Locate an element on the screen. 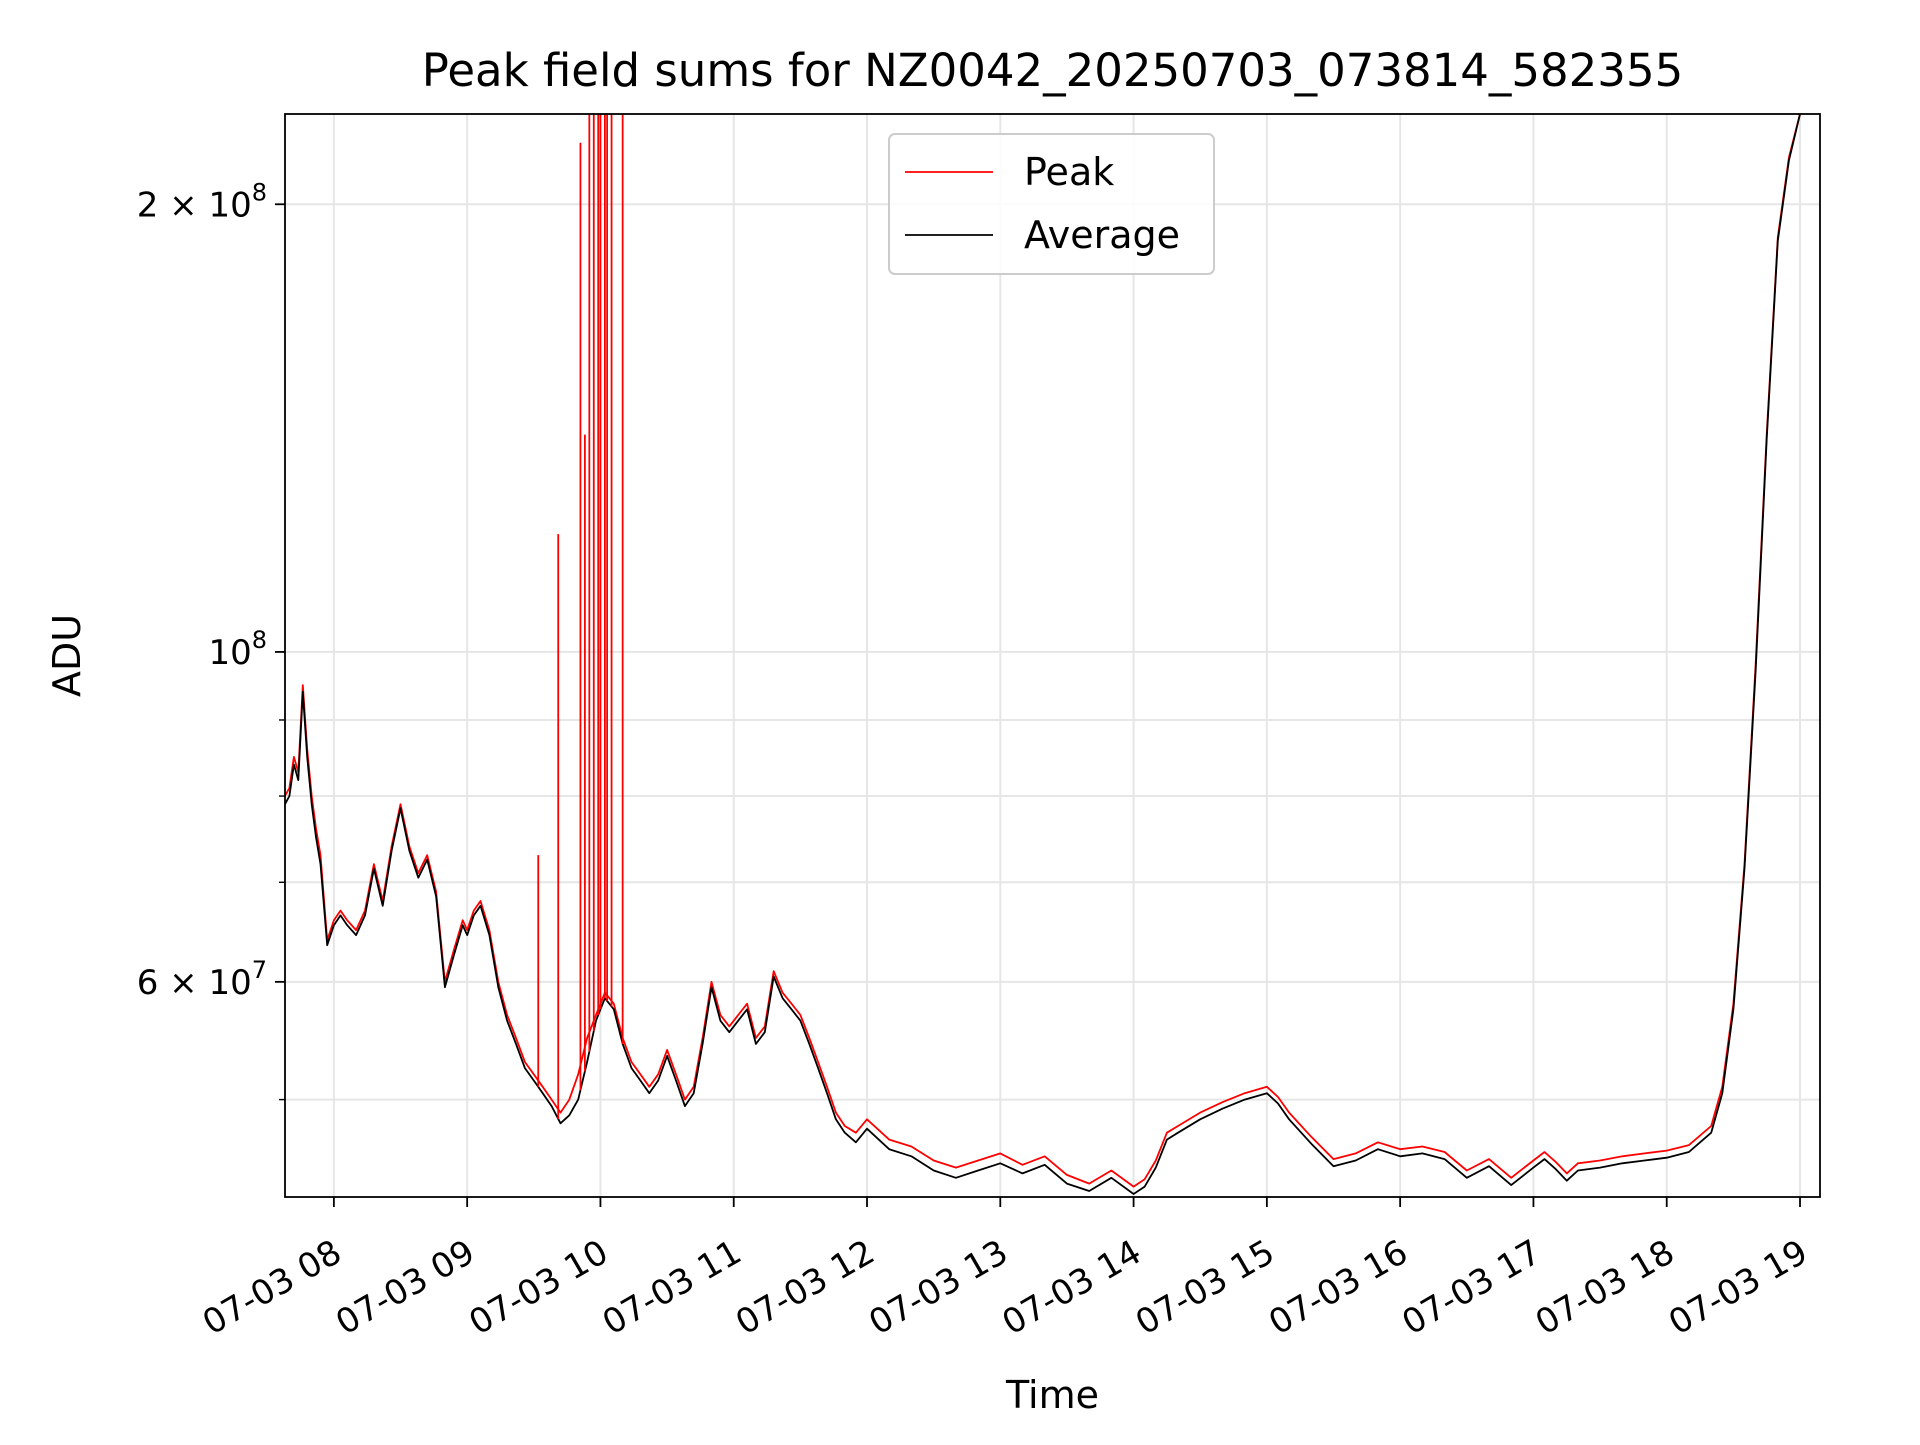 This screenshot has height=1445, width=1920. y-axis-label: ADU is located at coordinates (67, 655).